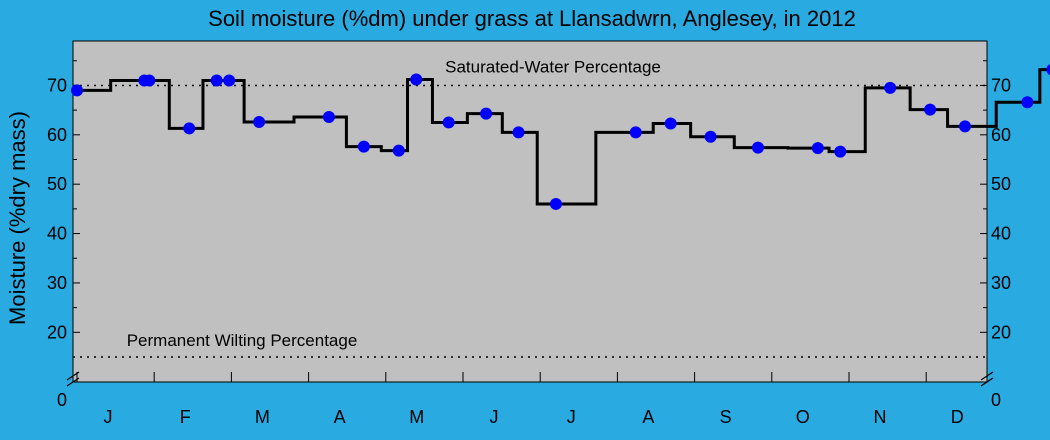  I want to click on y-tick-label-right: 20, so click(1001, 332).